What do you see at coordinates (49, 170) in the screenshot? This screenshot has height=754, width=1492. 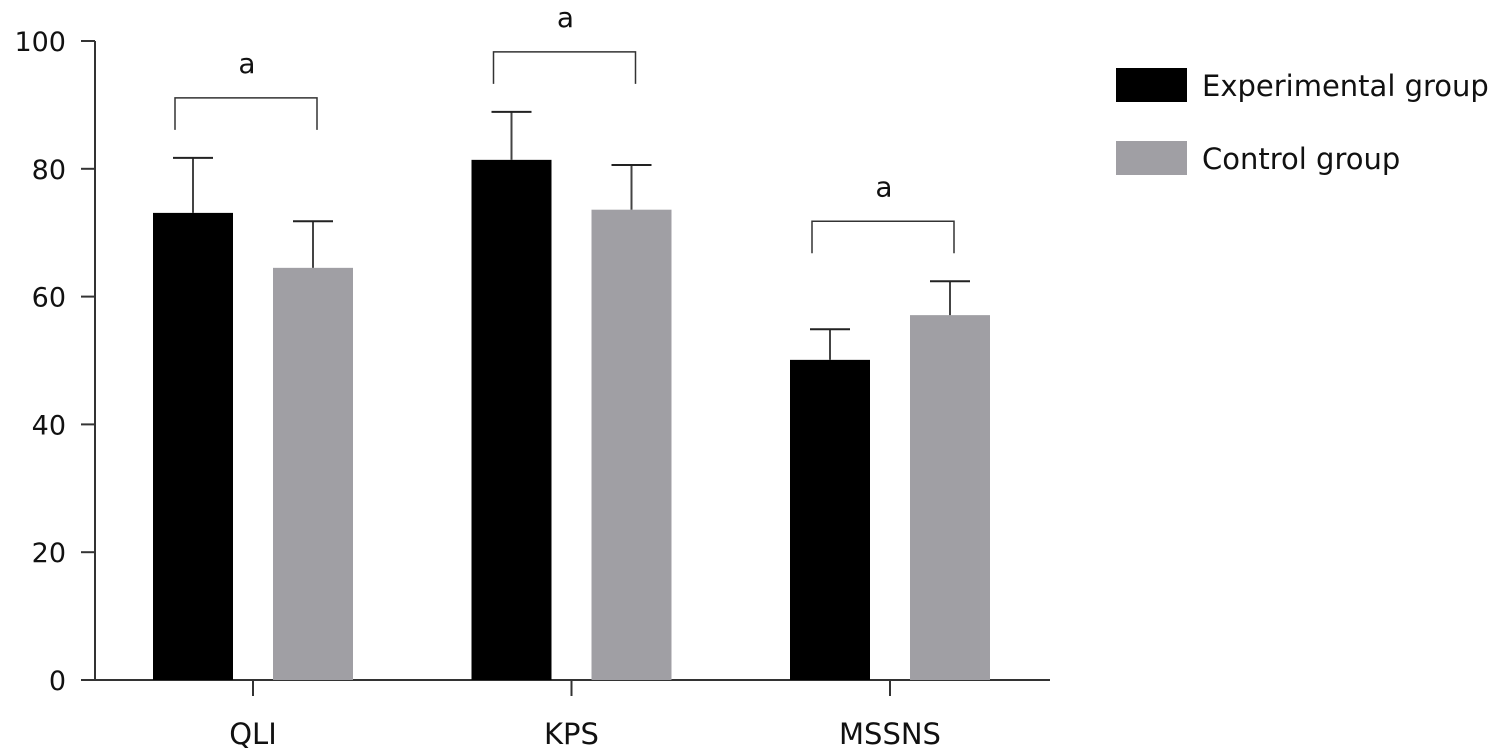 I see `y-tick-label: 80` at bounding box center [49, 170].